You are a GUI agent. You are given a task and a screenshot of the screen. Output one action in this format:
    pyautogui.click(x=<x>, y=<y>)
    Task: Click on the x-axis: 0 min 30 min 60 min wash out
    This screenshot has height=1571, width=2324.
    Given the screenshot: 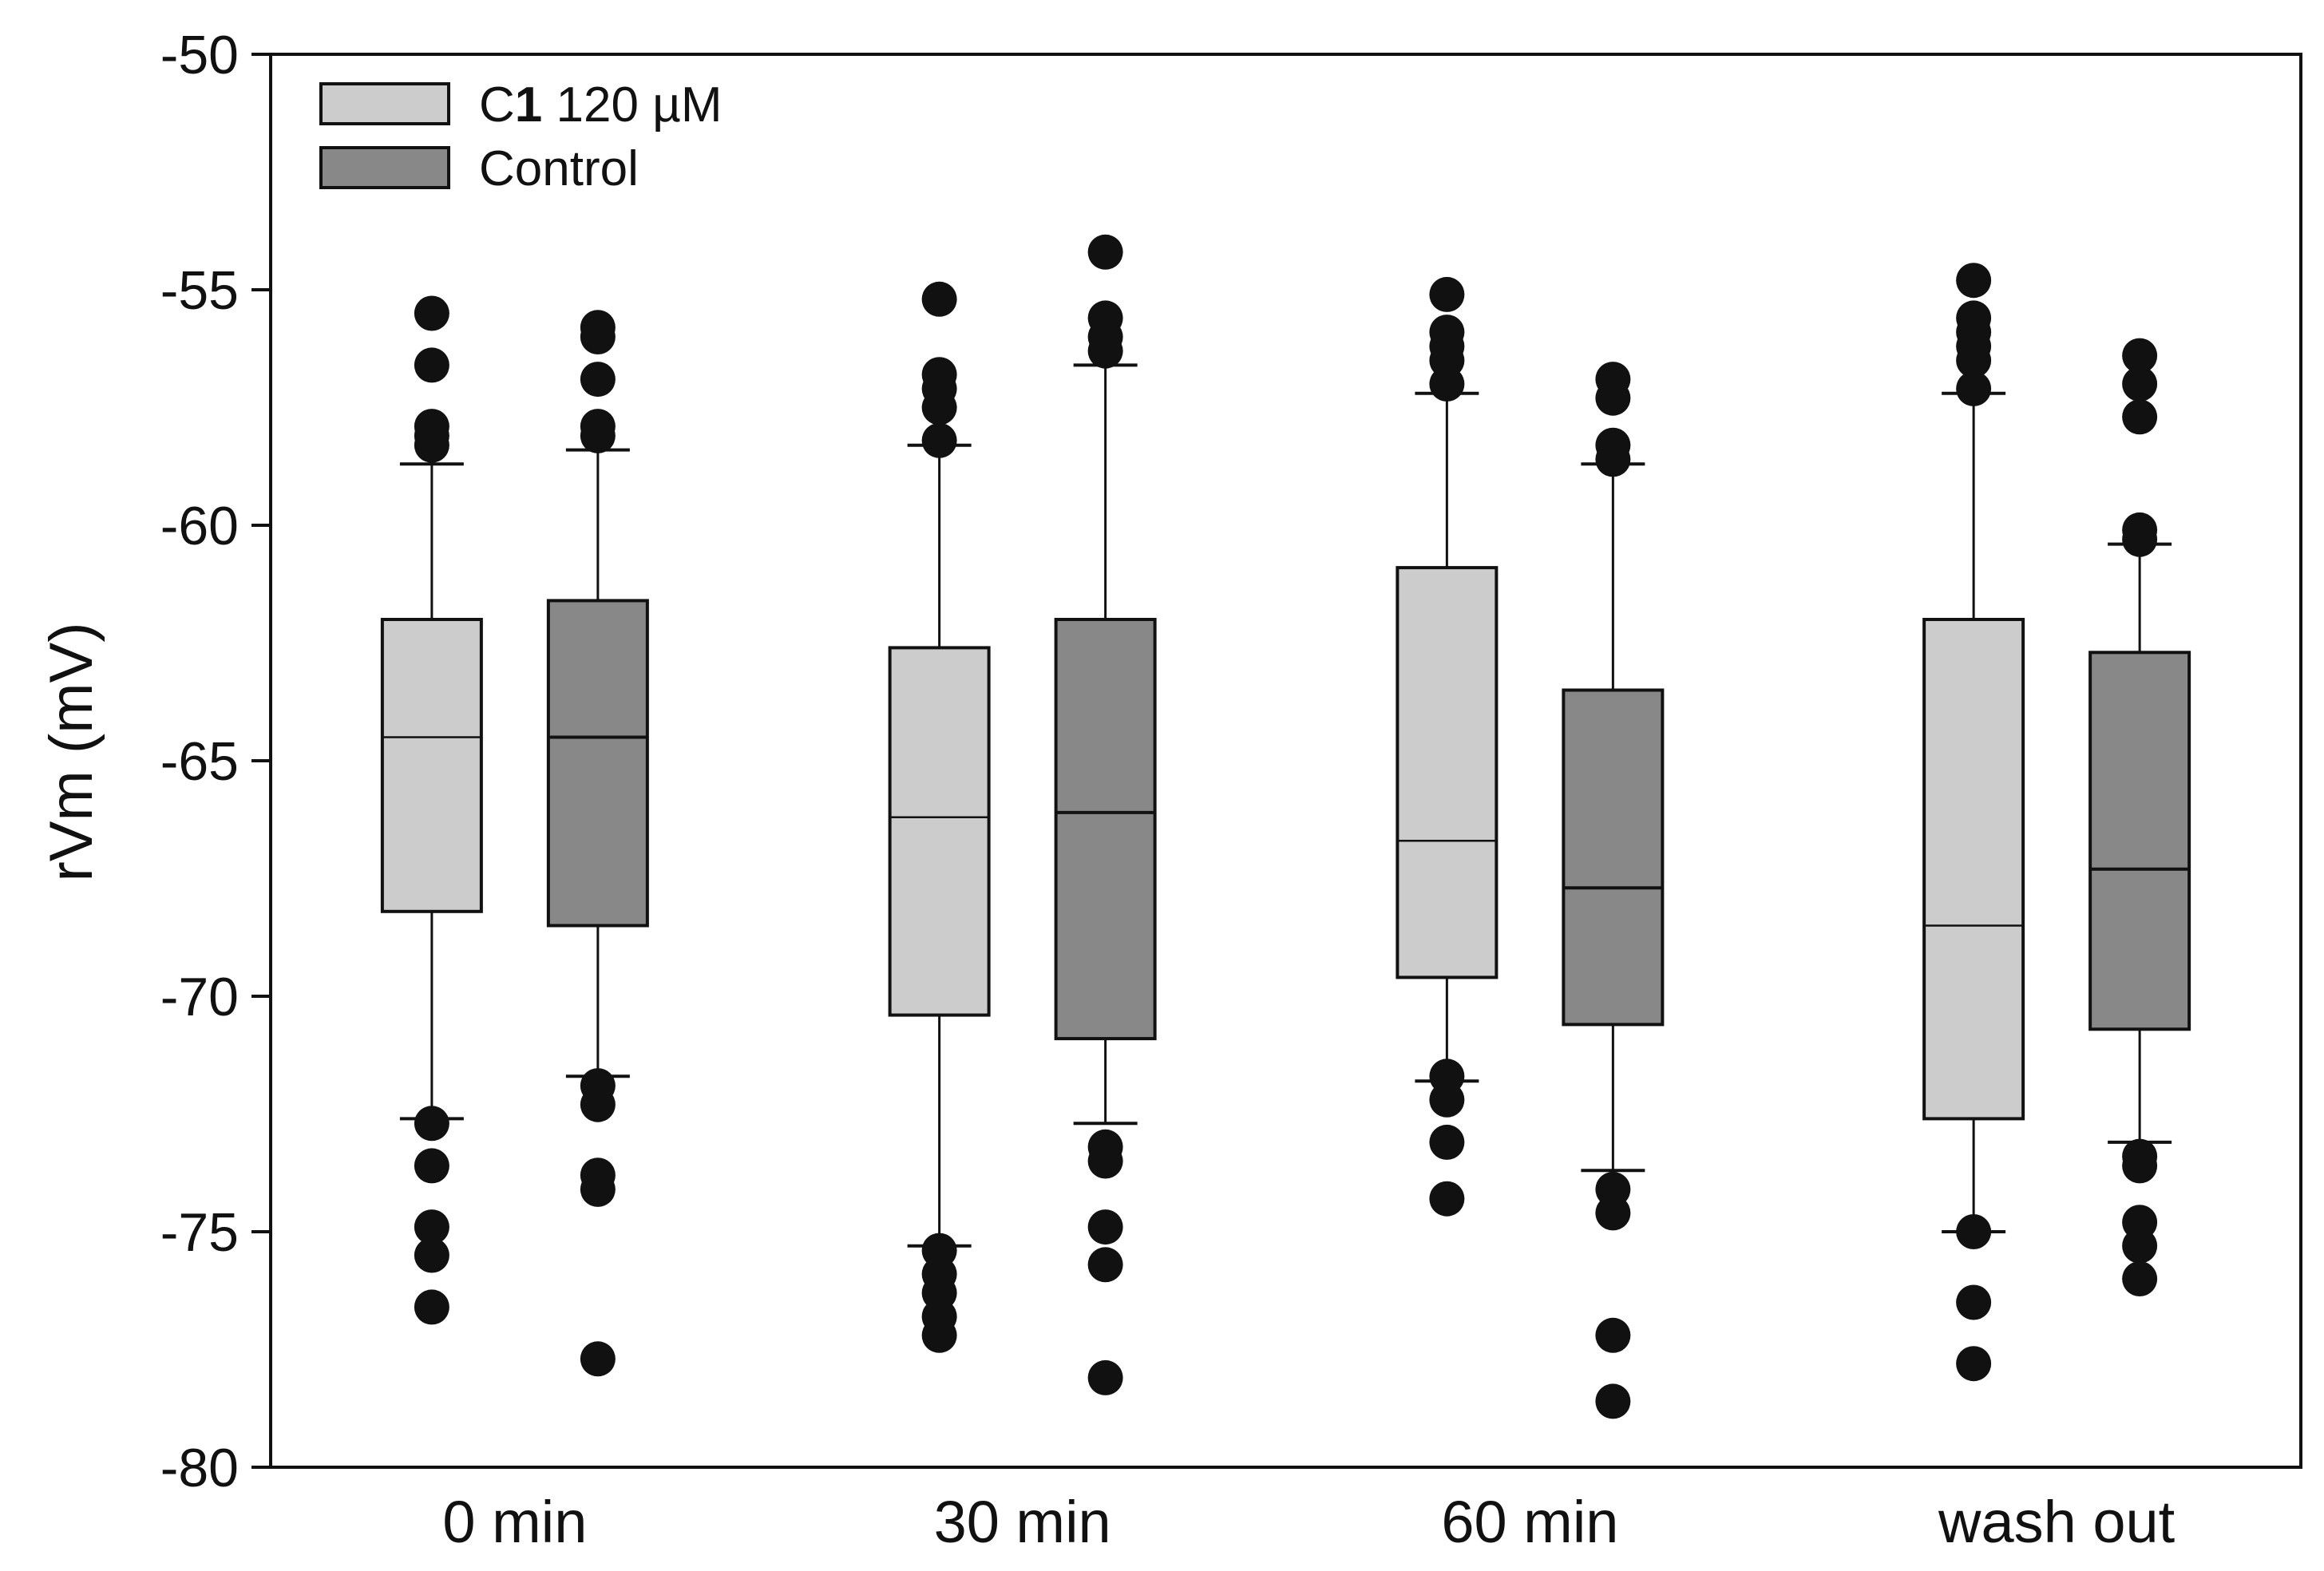 What is the action you would take?
    pyautogui.click(x=1308, y=1522)
    